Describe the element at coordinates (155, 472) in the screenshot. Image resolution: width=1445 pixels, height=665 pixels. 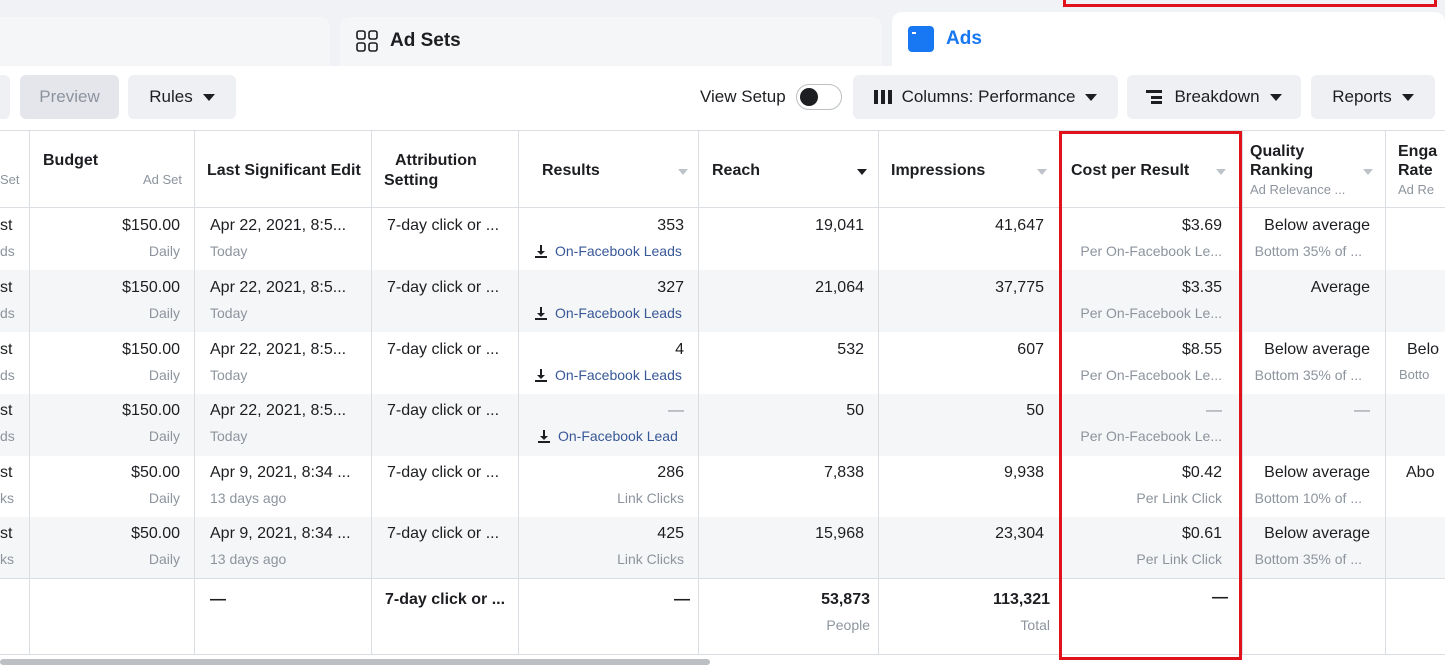
I see `cell-budget: $50.00` at that location.